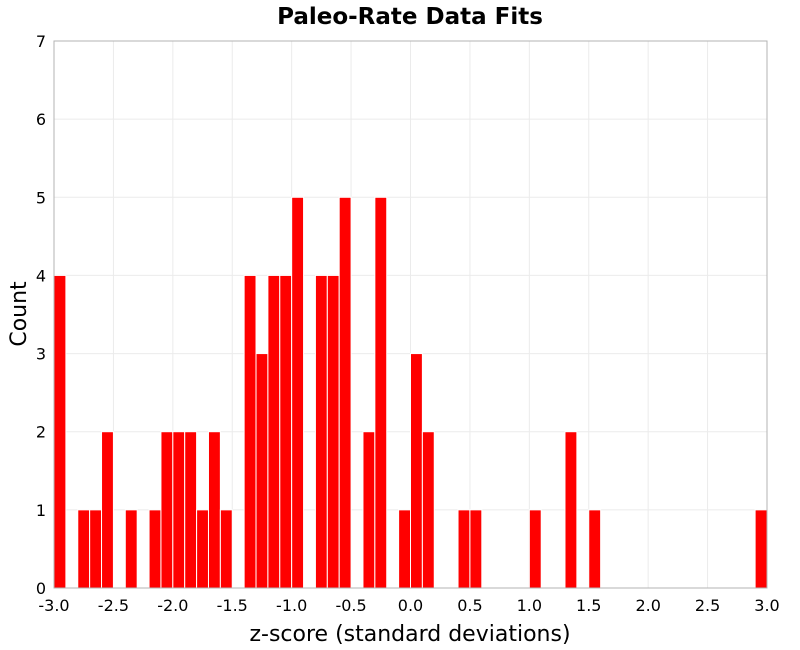 The image size is (800, 650). What do you see at coordinates (469, 605) in the screenshot?
I see `x-tick-label: 0.5` at bounding box center [469, 605].